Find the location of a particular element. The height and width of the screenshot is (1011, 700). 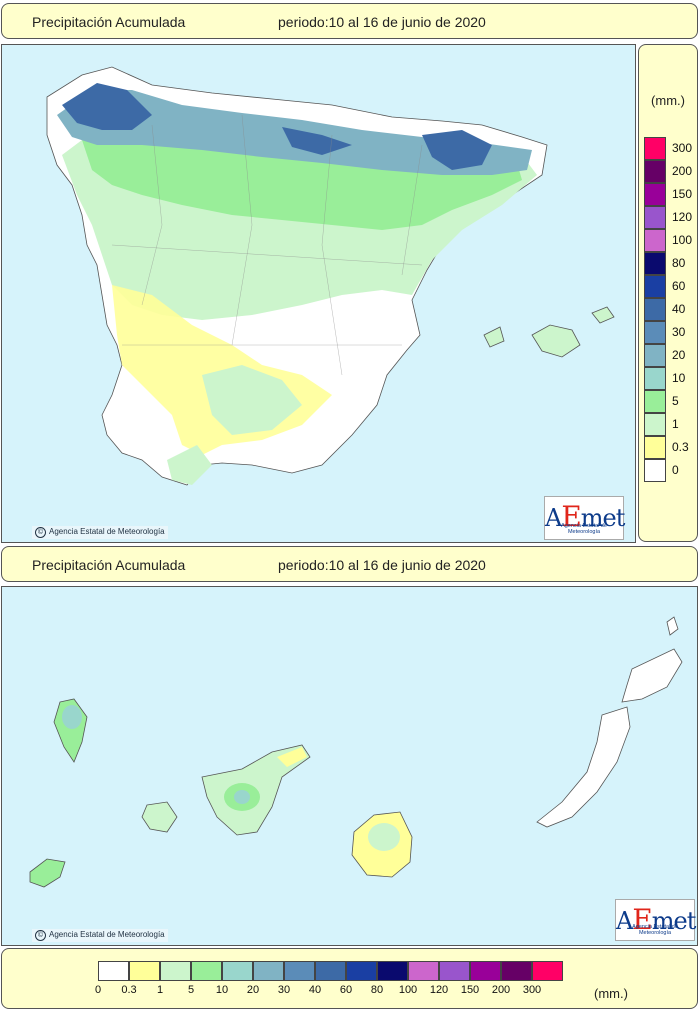

legend-label-80: 80 is located at coordinates (679, 263).